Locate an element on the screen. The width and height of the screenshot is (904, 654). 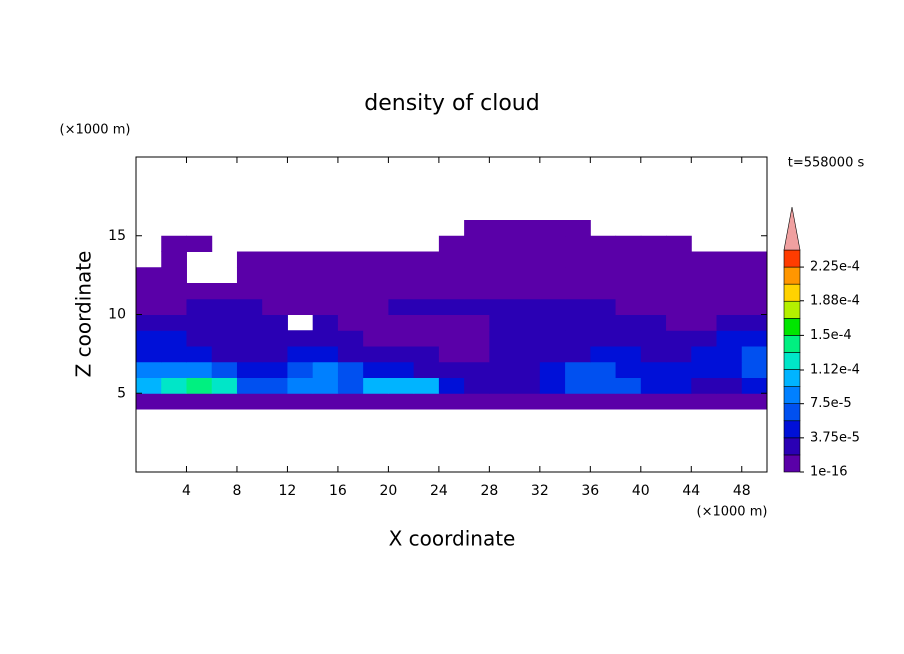
colorbar-tick-label: 1e-16 is located at coordinates (829, 472).